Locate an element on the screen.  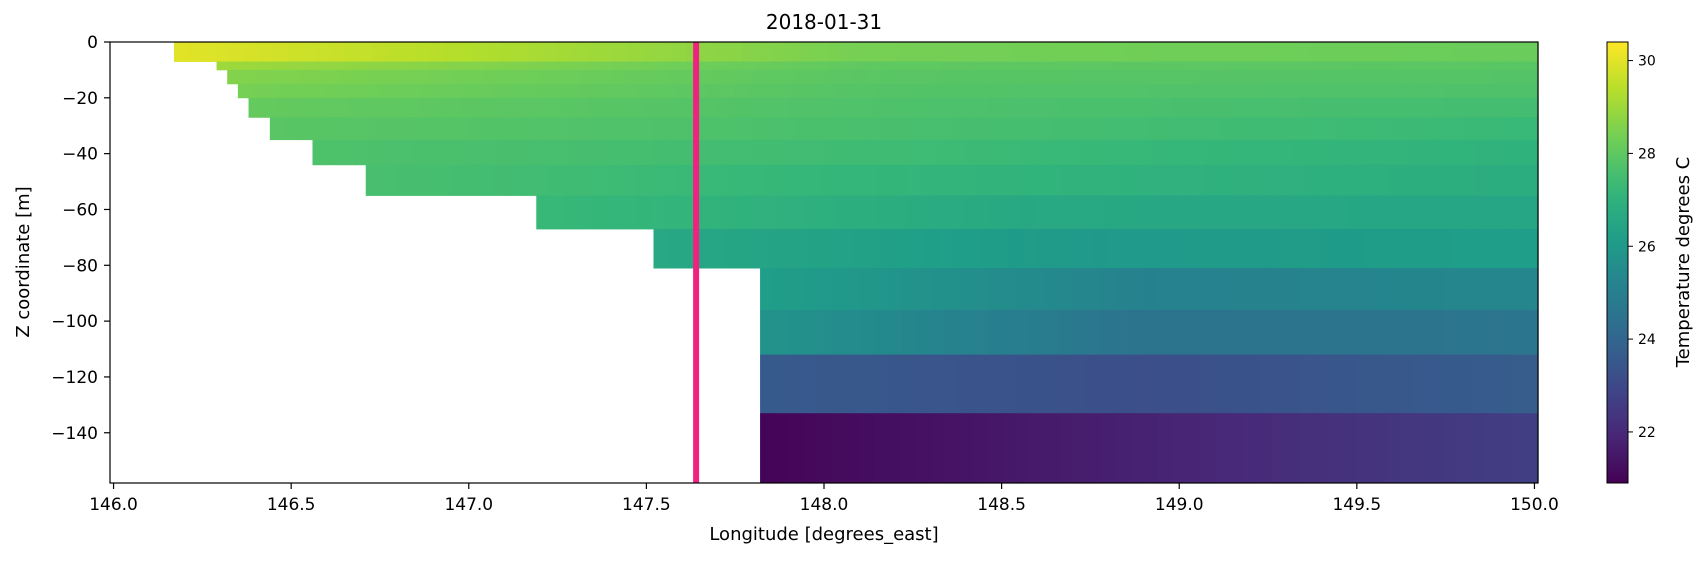
x-tick-label: 147.5 is located at coordinates (646, 505).